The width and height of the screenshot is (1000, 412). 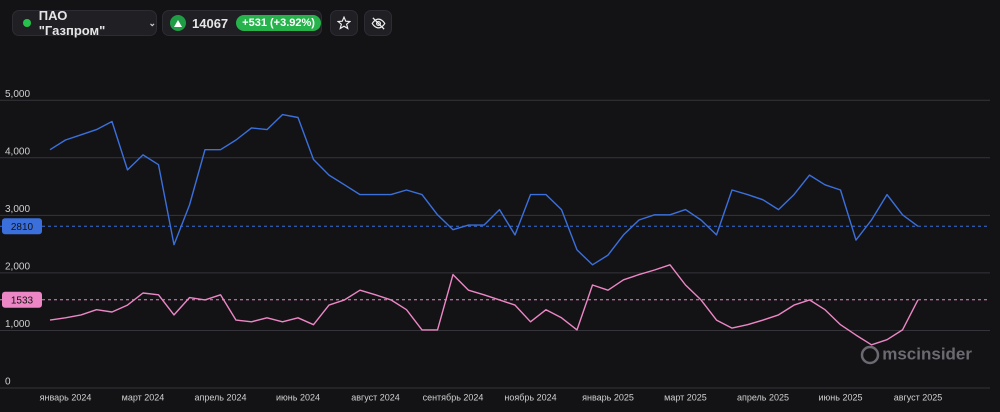 I want to click on x-tick-label: март 2024, so click(x=143, y=397).